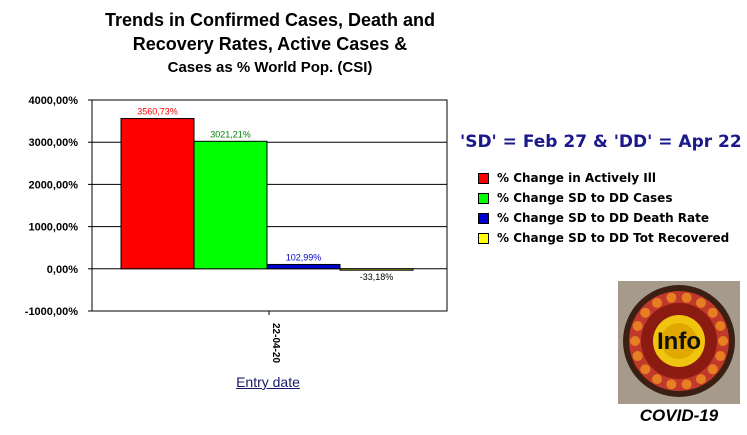  I want to click on title-line-1: Trends in Confirmed Cases, Death and, so click(270, 20).